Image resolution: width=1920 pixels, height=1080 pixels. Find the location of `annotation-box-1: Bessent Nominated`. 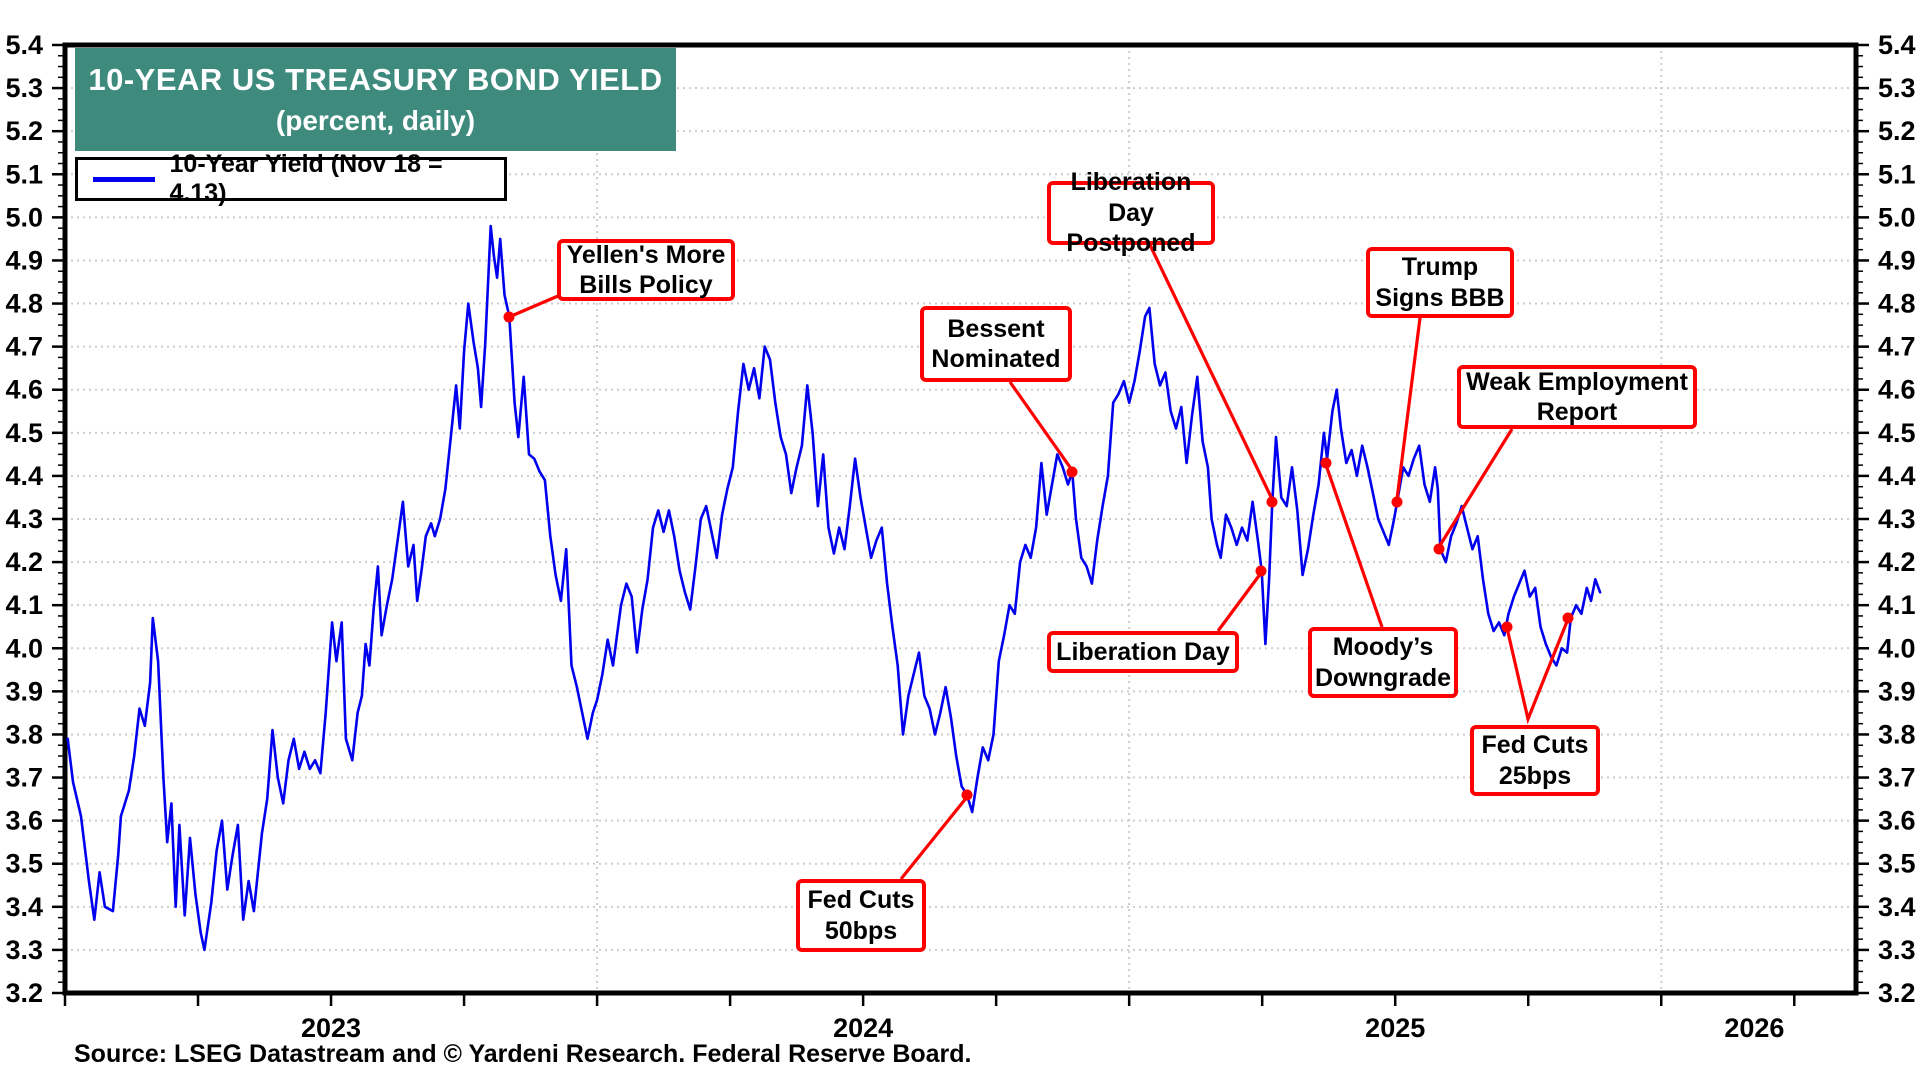

annotation-box-1: Bessent Nominated is located at coordinates (996, 344).